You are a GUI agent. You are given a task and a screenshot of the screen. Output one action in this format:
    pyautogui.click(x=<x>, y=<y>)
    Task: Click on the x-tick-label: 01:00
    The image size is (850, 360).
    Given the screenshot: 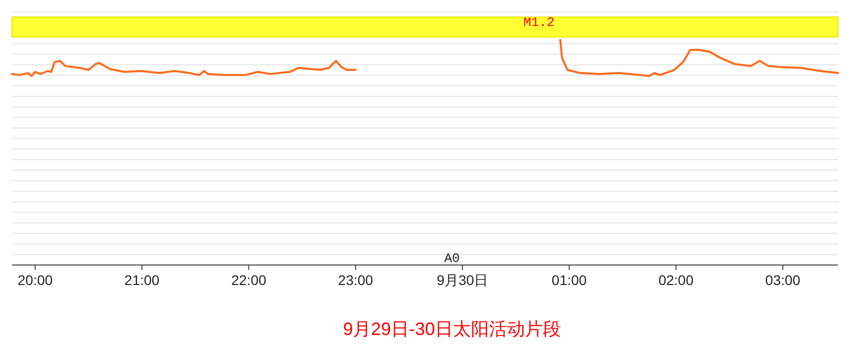 What is the action you would take?
    pyautogui.click(x=569, y=280)
    